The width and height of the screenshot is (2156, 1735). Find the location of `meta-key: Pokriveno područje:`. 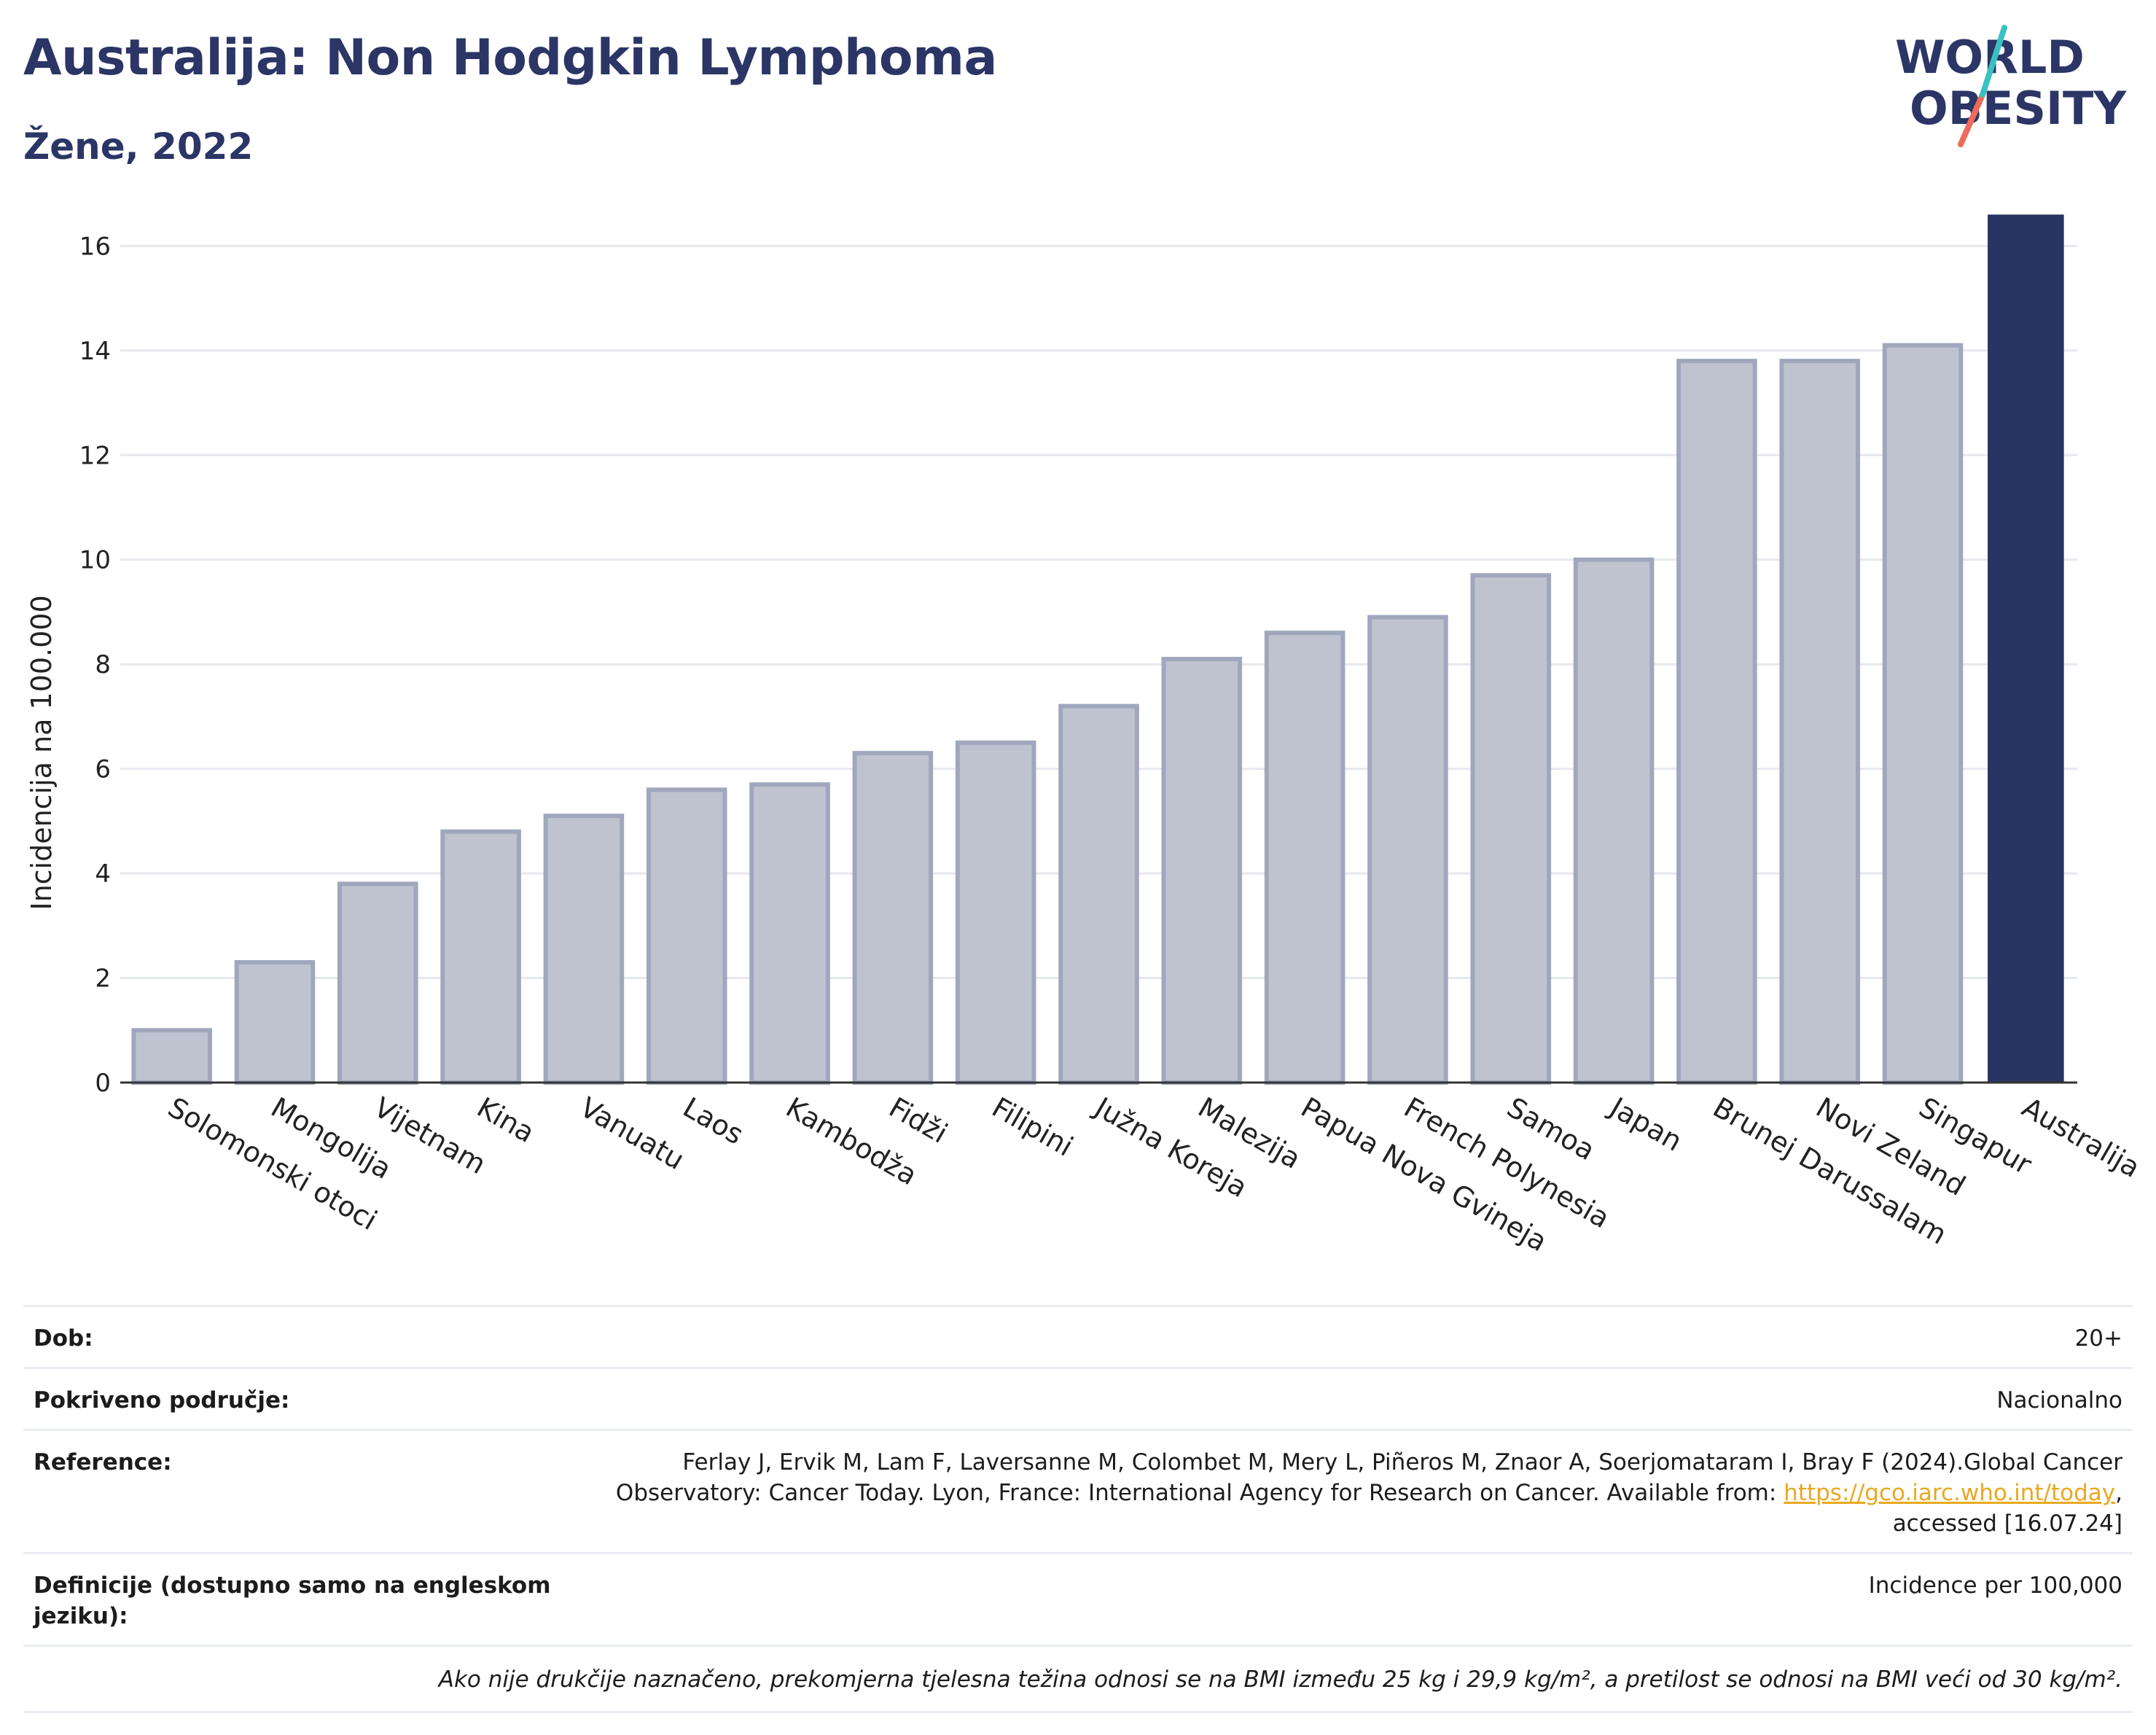

meta-key: Pokriveno područje: is located at coordinates (162, 1400).